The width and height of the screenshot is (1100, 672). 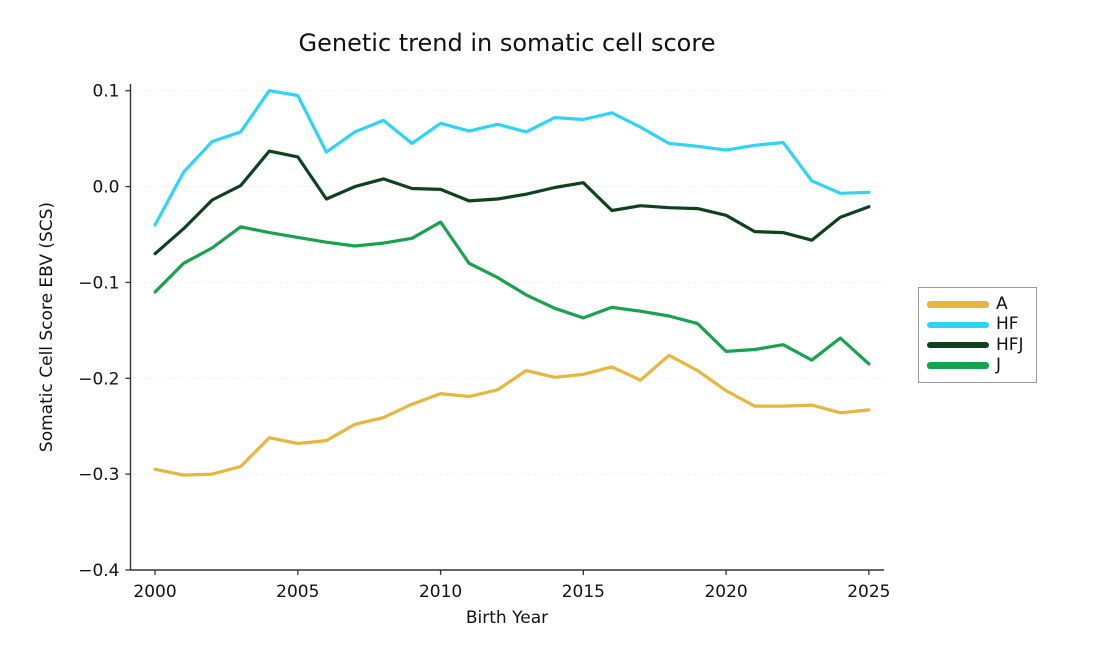 What do you see at coordinates (868, 592) in the screenshot?
I see `x-tick-label: 2025` at bounding box center [868, 592].